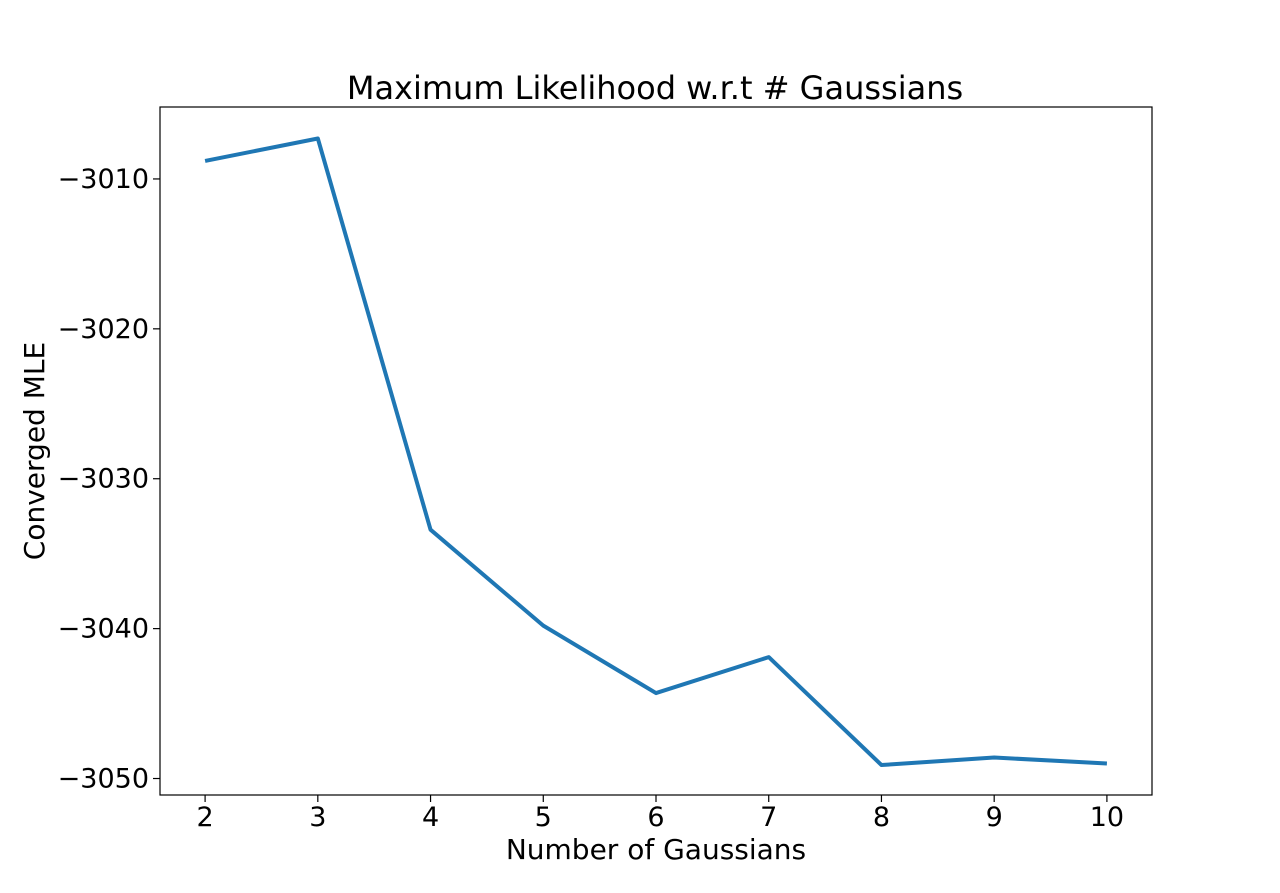 This screenshot has width=1280, height=893. I want to click on x-tick-label: 5, so click(543, 817).